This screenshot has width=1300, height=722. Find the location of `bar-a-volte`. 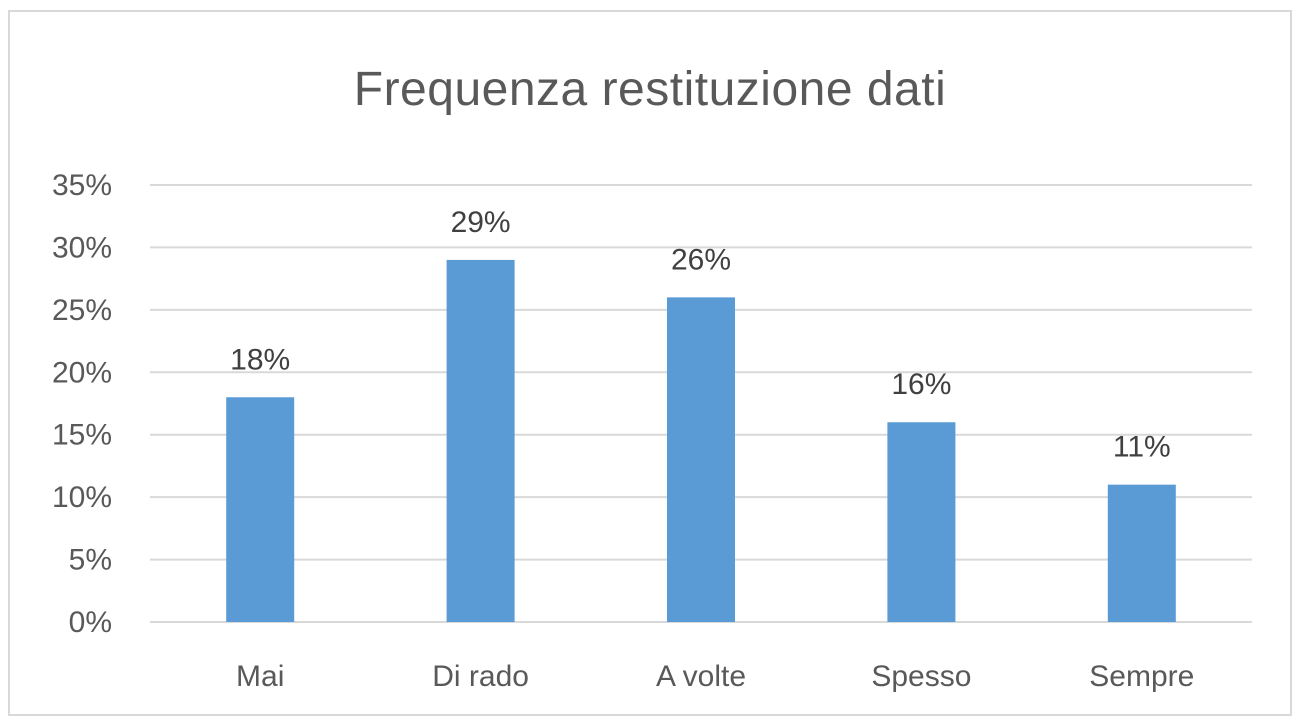

bar-a-volte is located at coordinates (701, 459).